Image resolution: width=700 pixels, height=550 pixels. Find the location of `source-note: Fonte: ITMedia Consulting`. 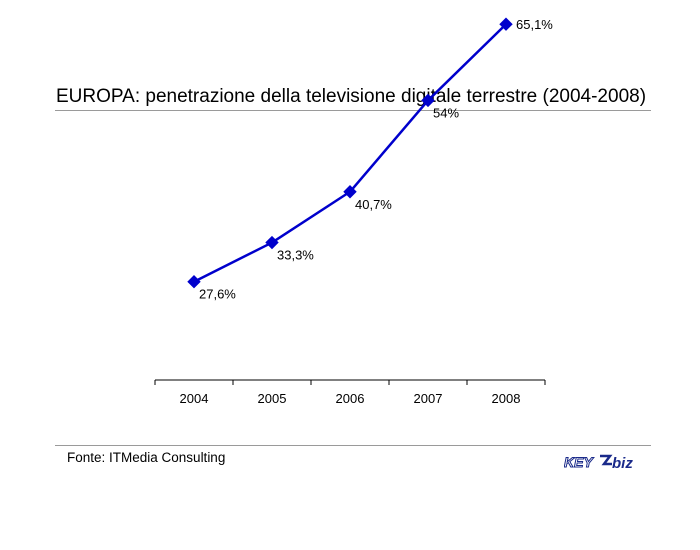

source-note: Fonte: ITMedia Consulting is located at coordinates (146, 457).